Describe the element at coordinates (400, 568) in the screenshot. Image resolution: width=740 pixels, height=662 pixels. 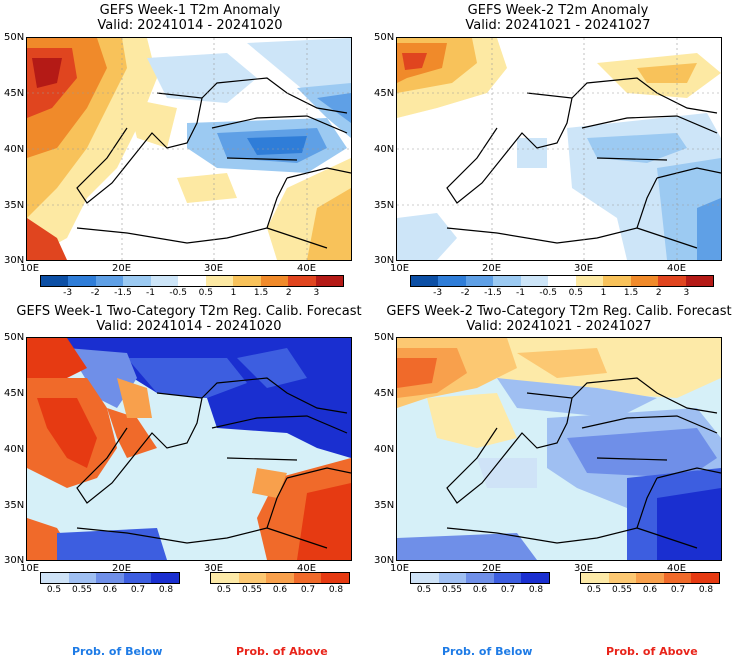
I see `panel4-lon-10: 10E` at that location.